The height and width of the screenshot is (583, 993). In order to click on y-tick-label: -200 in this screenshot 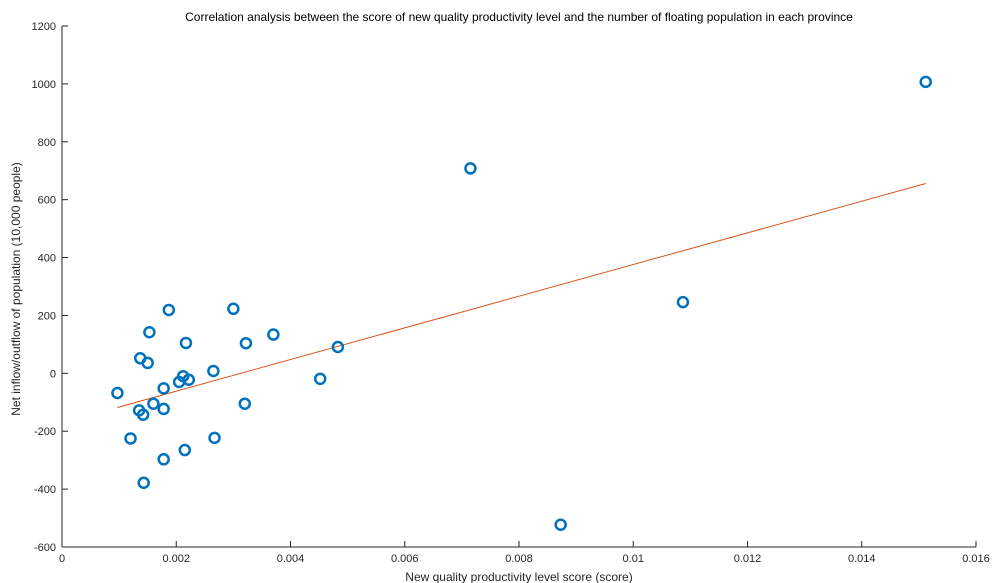, I will do `click(45, 432)`.